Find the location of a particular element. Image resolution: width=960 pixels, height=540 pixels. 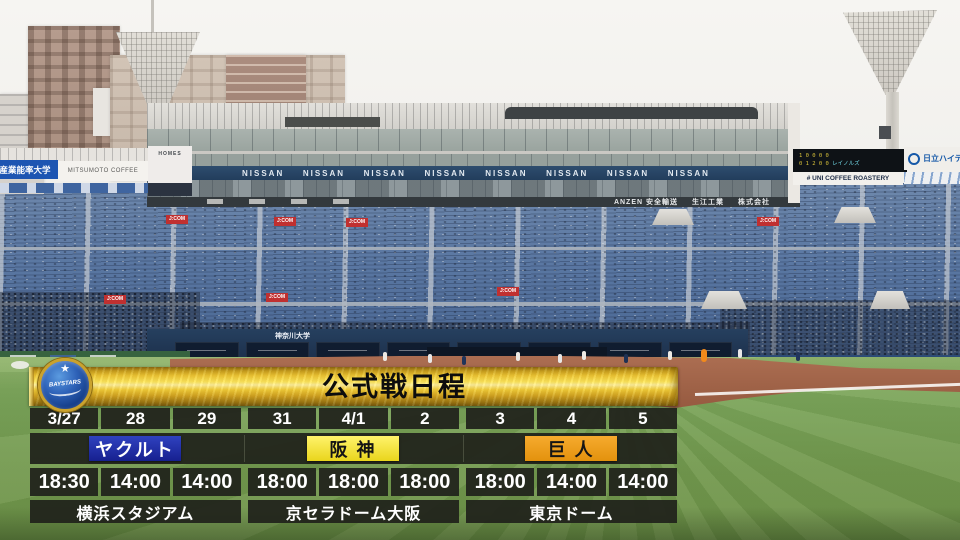

date-group: 31 4/1 2 is located at coordinates (353, 418).